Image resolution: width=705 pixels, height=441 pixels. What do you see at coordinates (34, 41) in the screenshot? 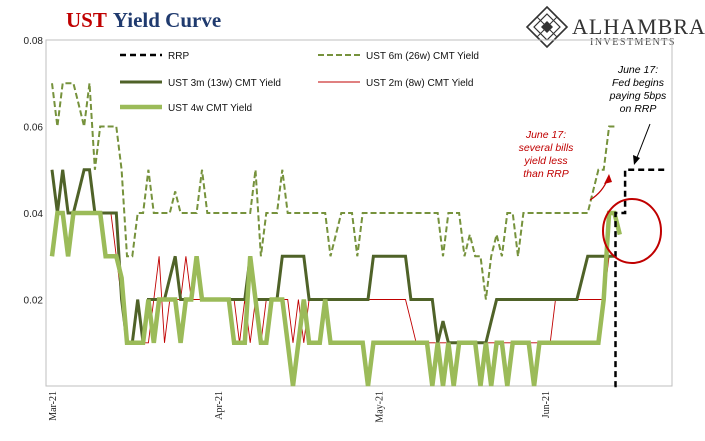
I see `y-tick-label: 0.08` at bounding box center [34, 41].